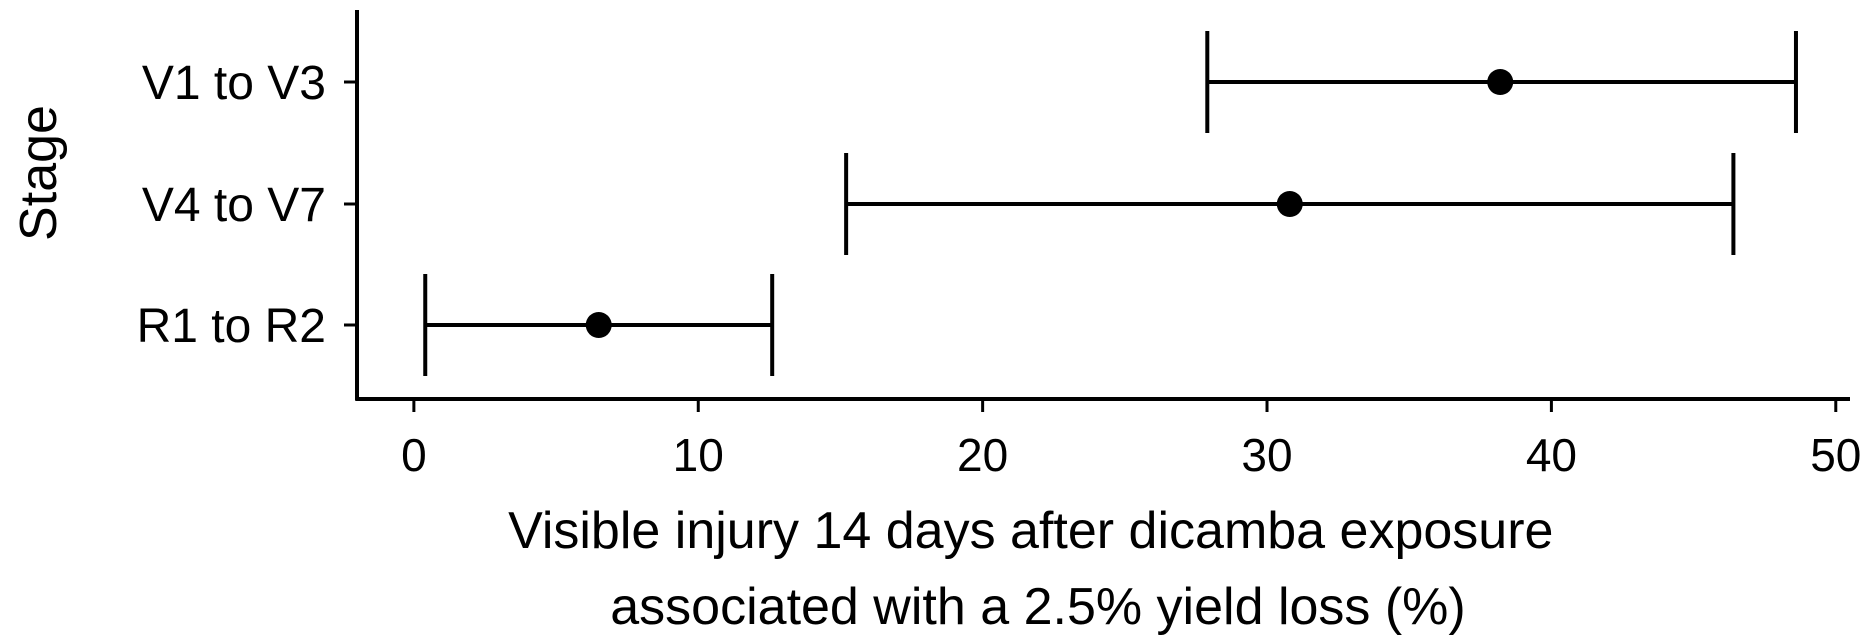 This screenshot has height=642, width=1866. What do you see at coordinates (982, 455) in the screenshot?
I see `x-tick-label: 20` at bounding box center [982, 455].